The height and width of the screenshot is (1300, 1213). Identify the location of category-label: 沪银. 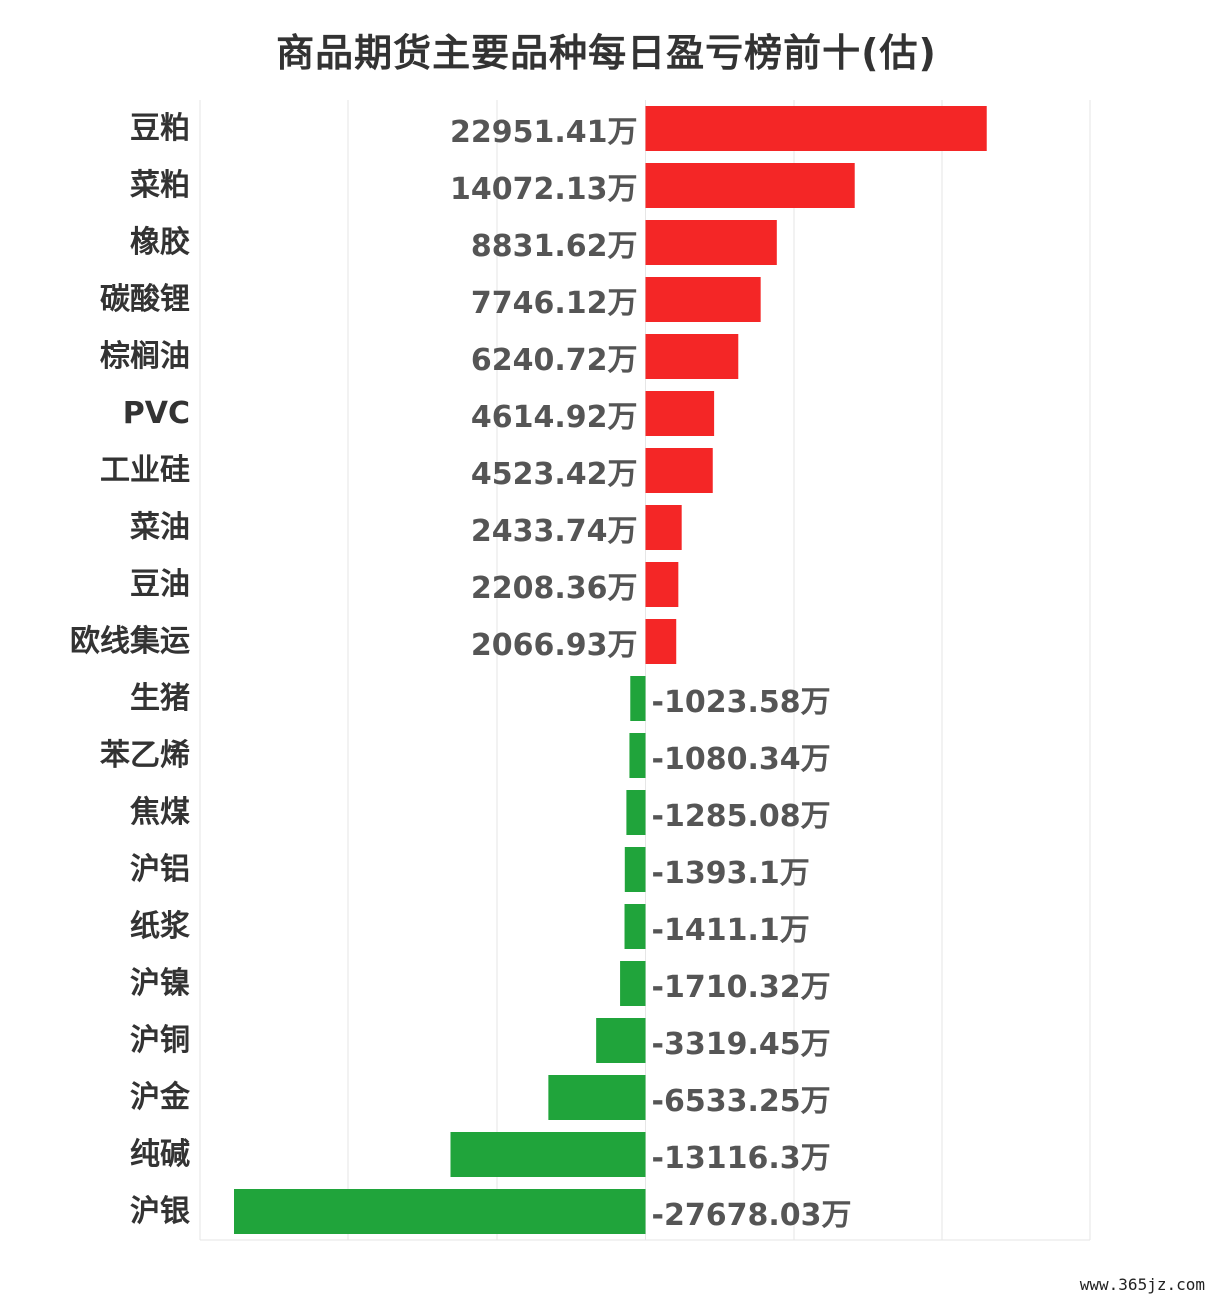
(160, 1211).